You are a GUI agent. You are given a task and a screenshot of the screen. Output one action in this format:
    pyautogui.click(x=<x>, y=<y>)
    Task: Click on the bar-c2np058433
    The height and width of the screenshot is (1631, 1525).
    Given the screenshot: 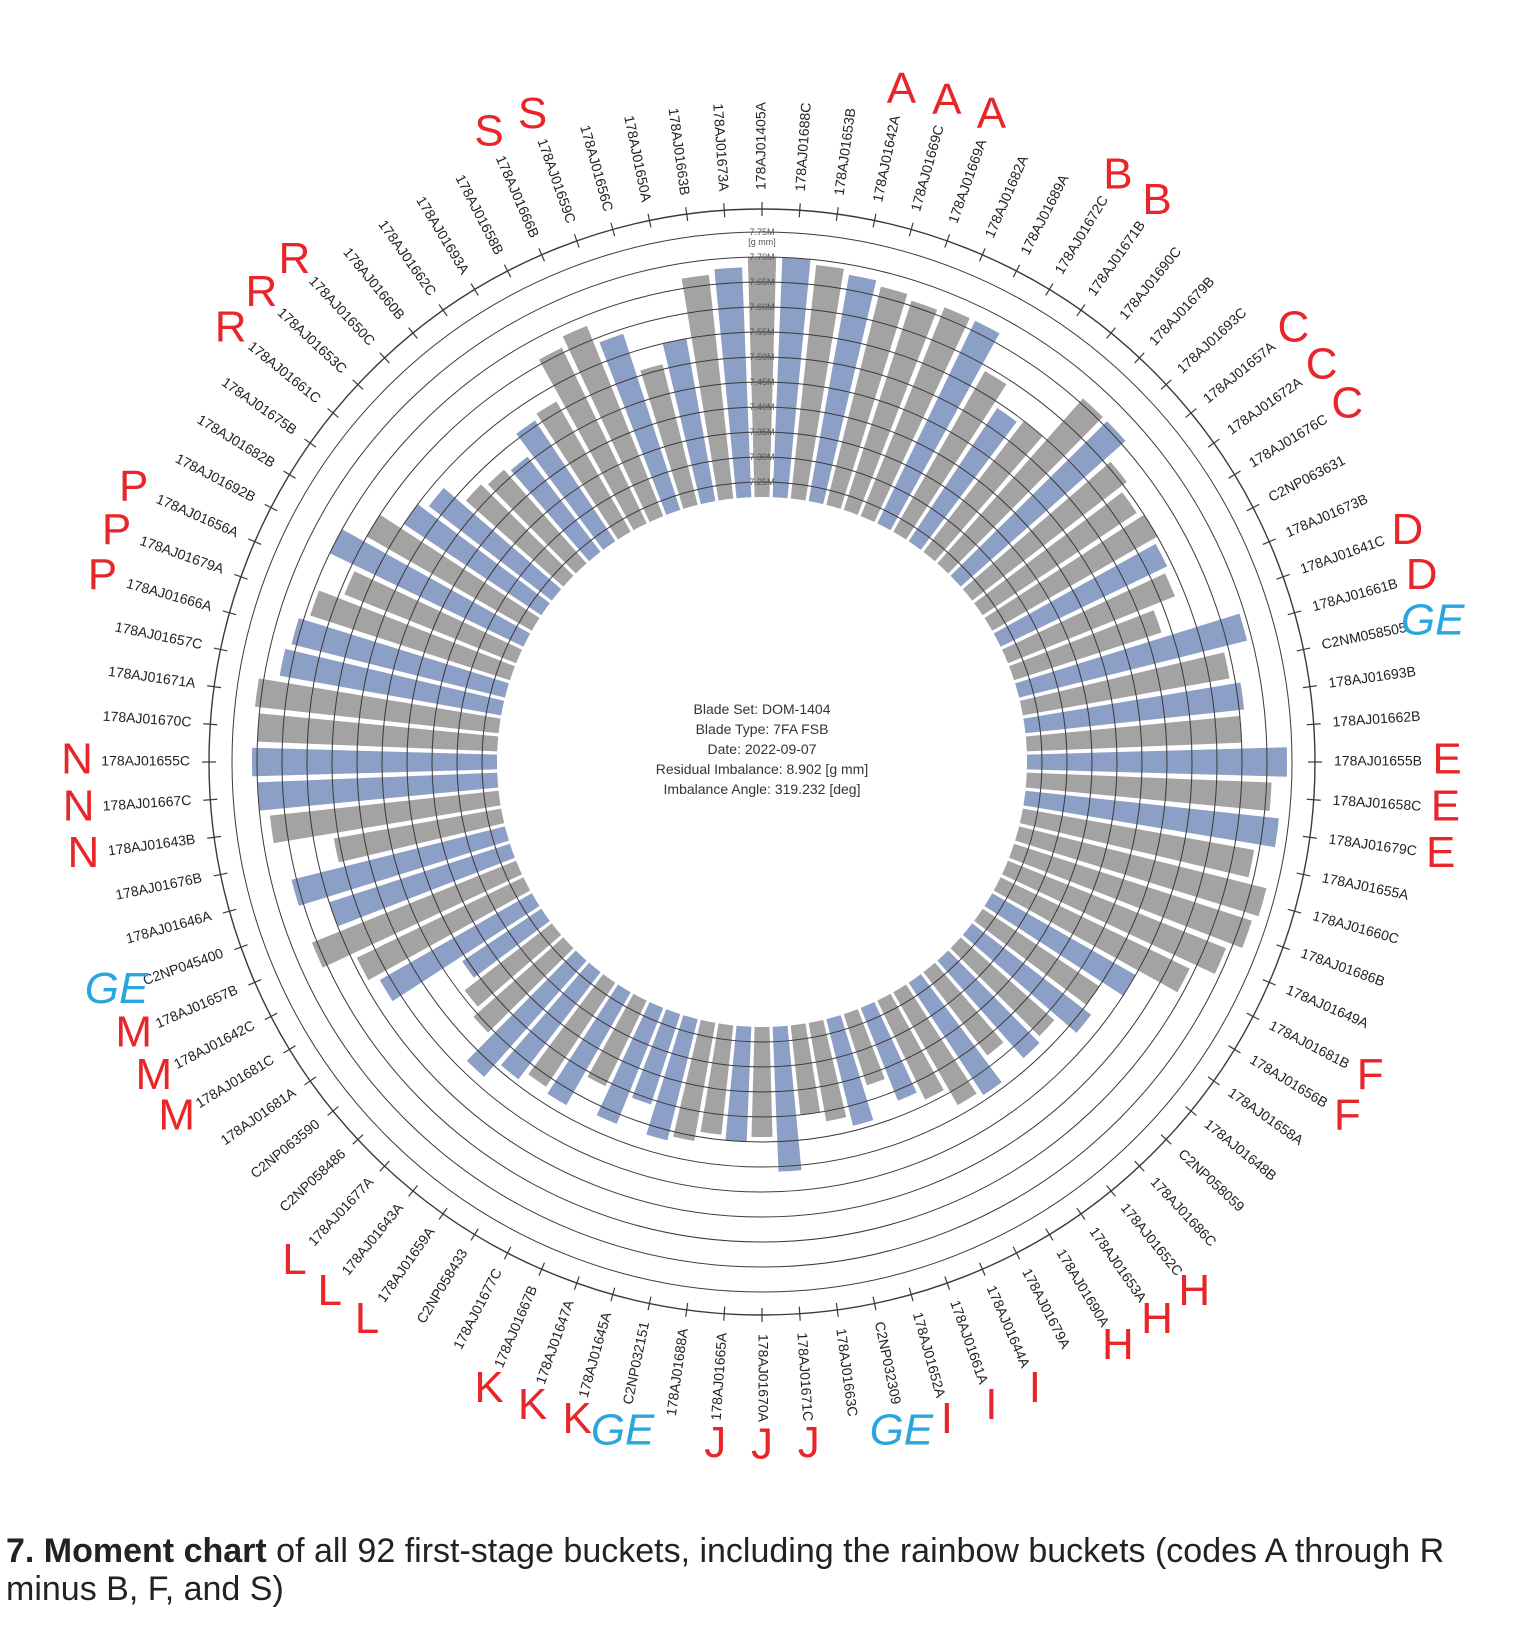 What is the action you would take?
    pyautogui.click(x=589, y=1045)
    